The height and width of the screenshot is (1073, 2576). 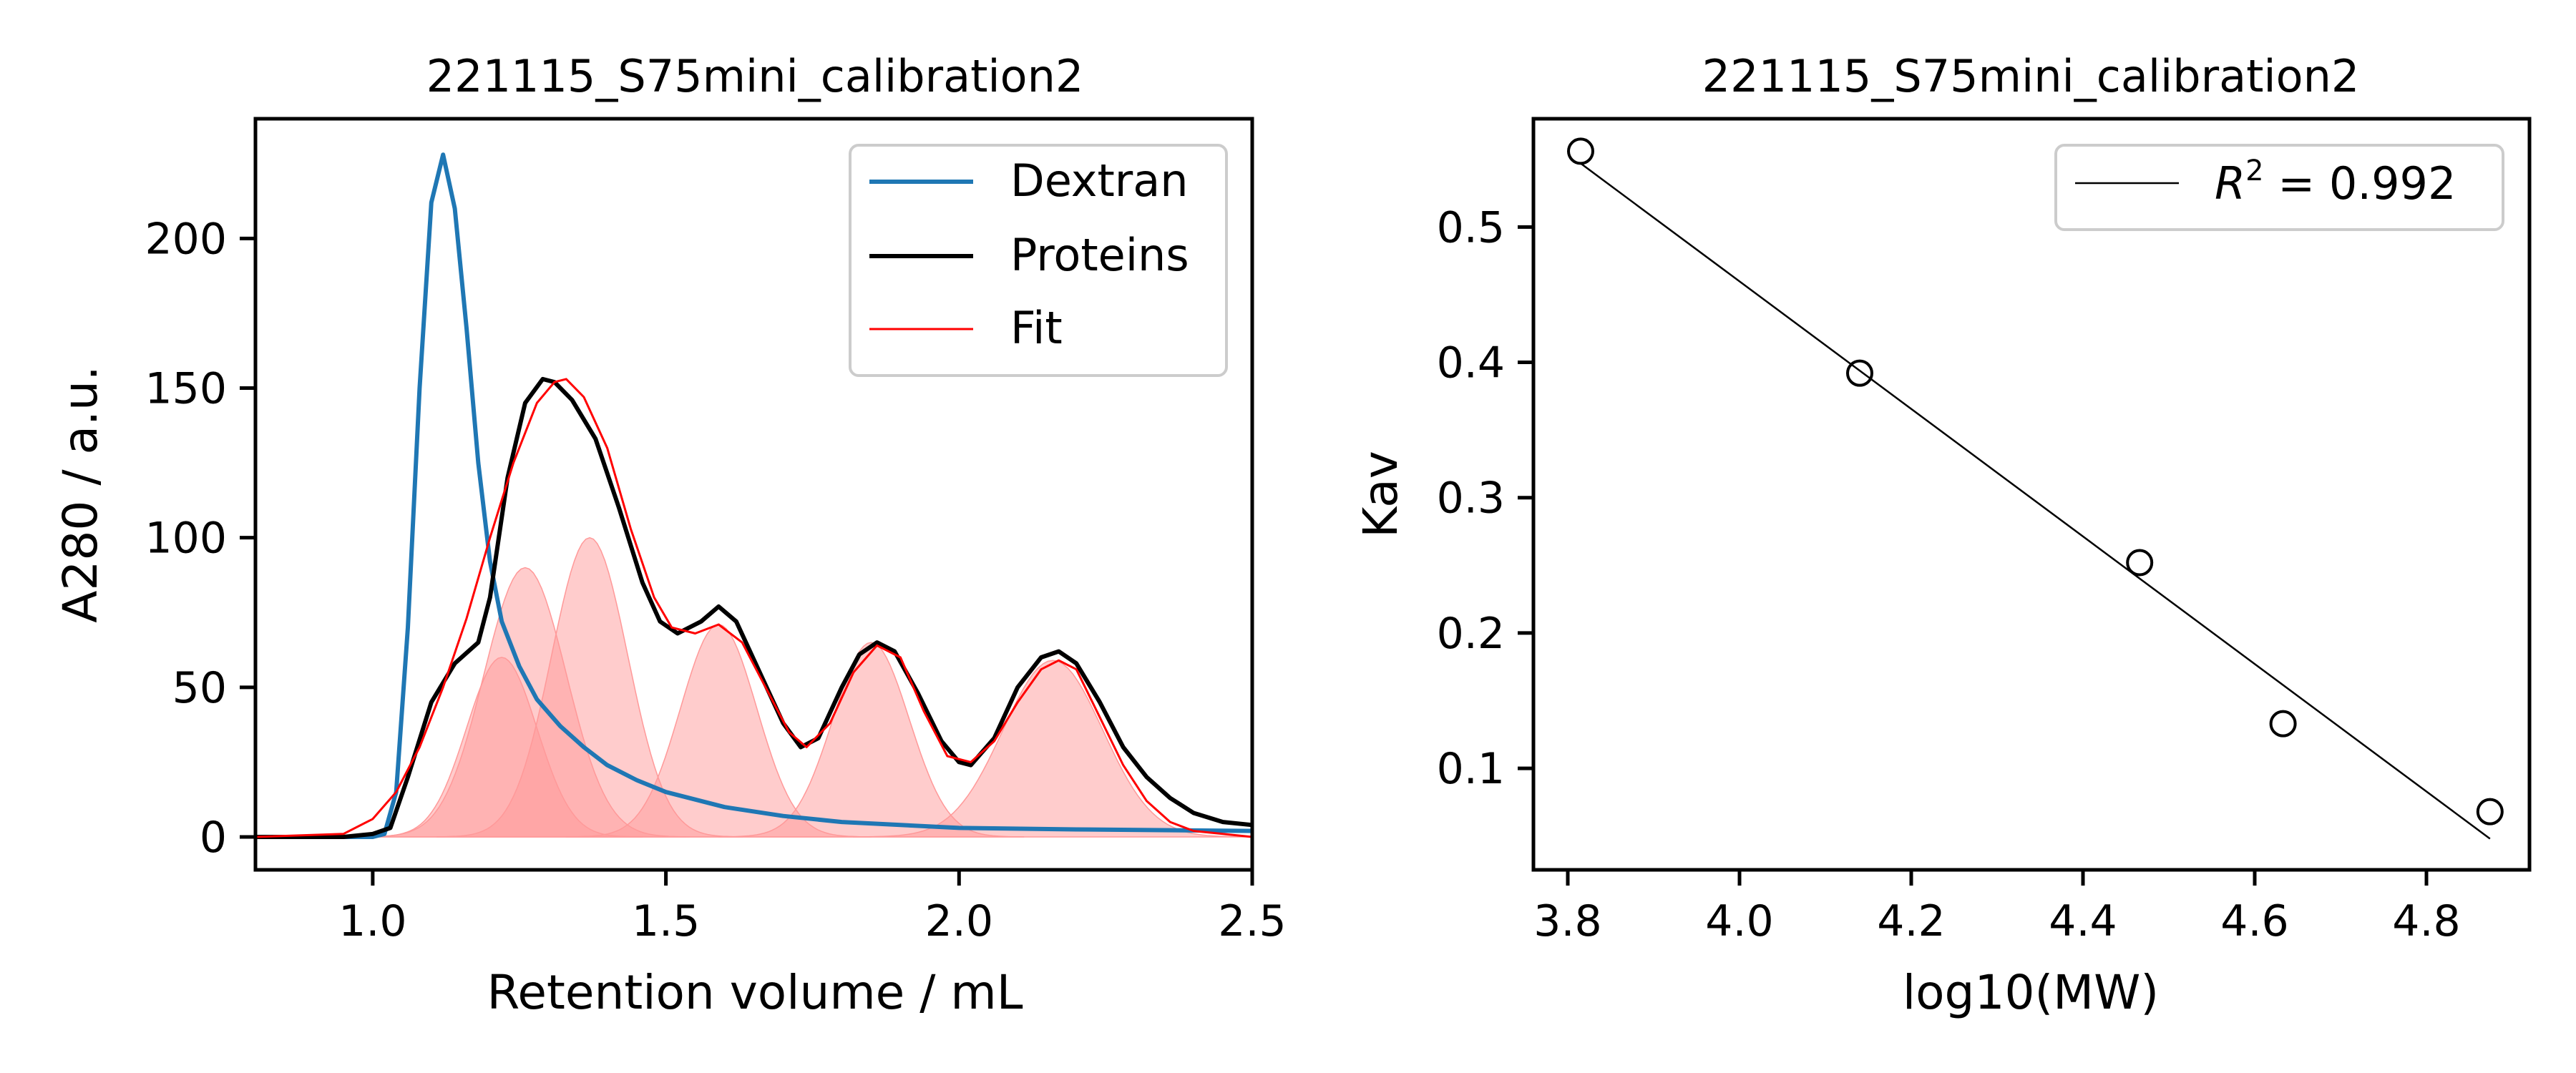 I want to click on left-x-axis-label: Retention volume / mL, so click(x=755, y=993).